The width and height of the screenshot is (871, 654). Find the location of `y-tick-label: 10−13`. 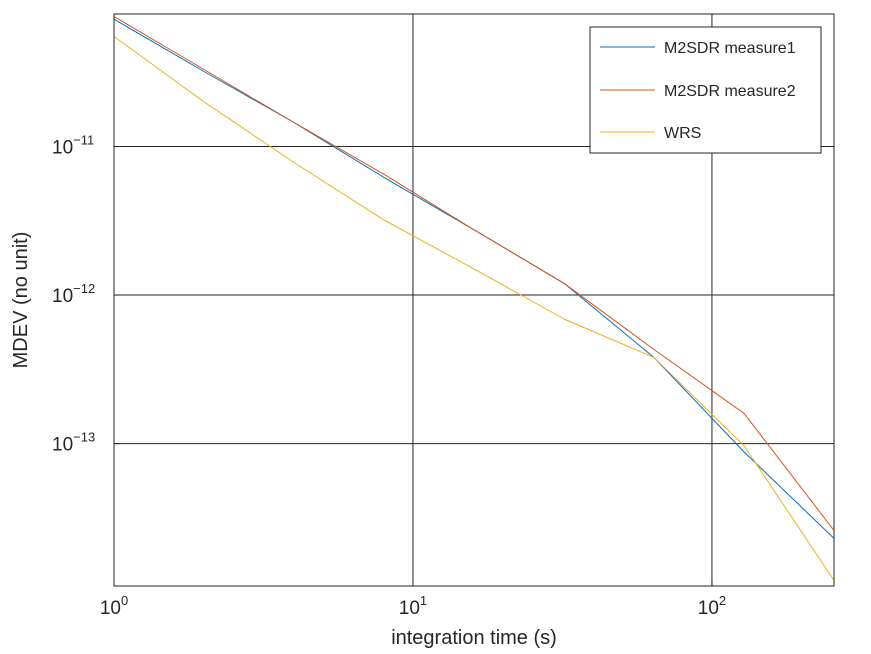

y-tick-label: 10−13 is located at coordinates (73, 443).